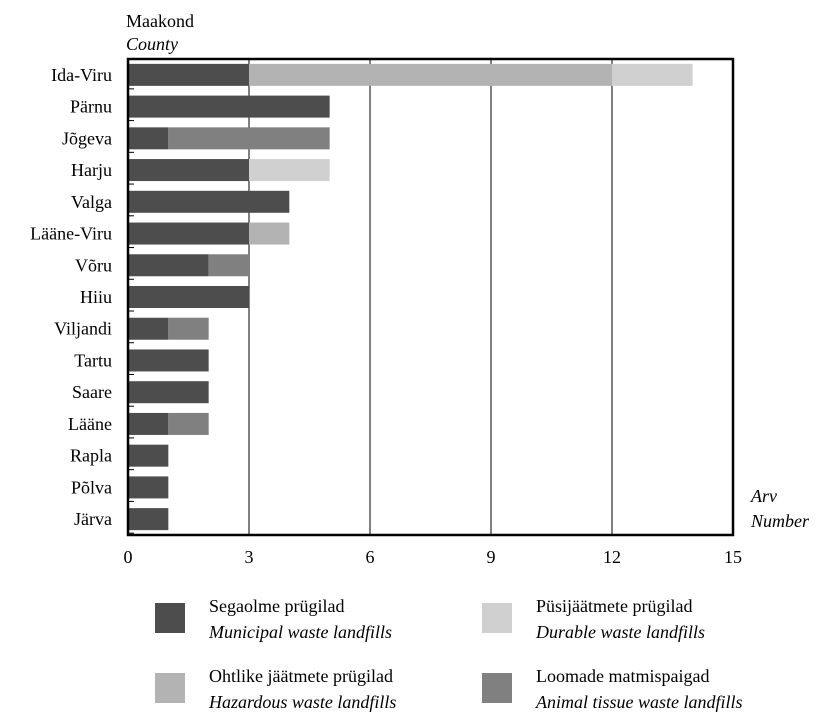 The width and height of the screenshot is (820, 722). What do you see at coordinates (249, 557) in the screenshot?
I see `x-tick-label: 3` at bounding box center [249, 557].